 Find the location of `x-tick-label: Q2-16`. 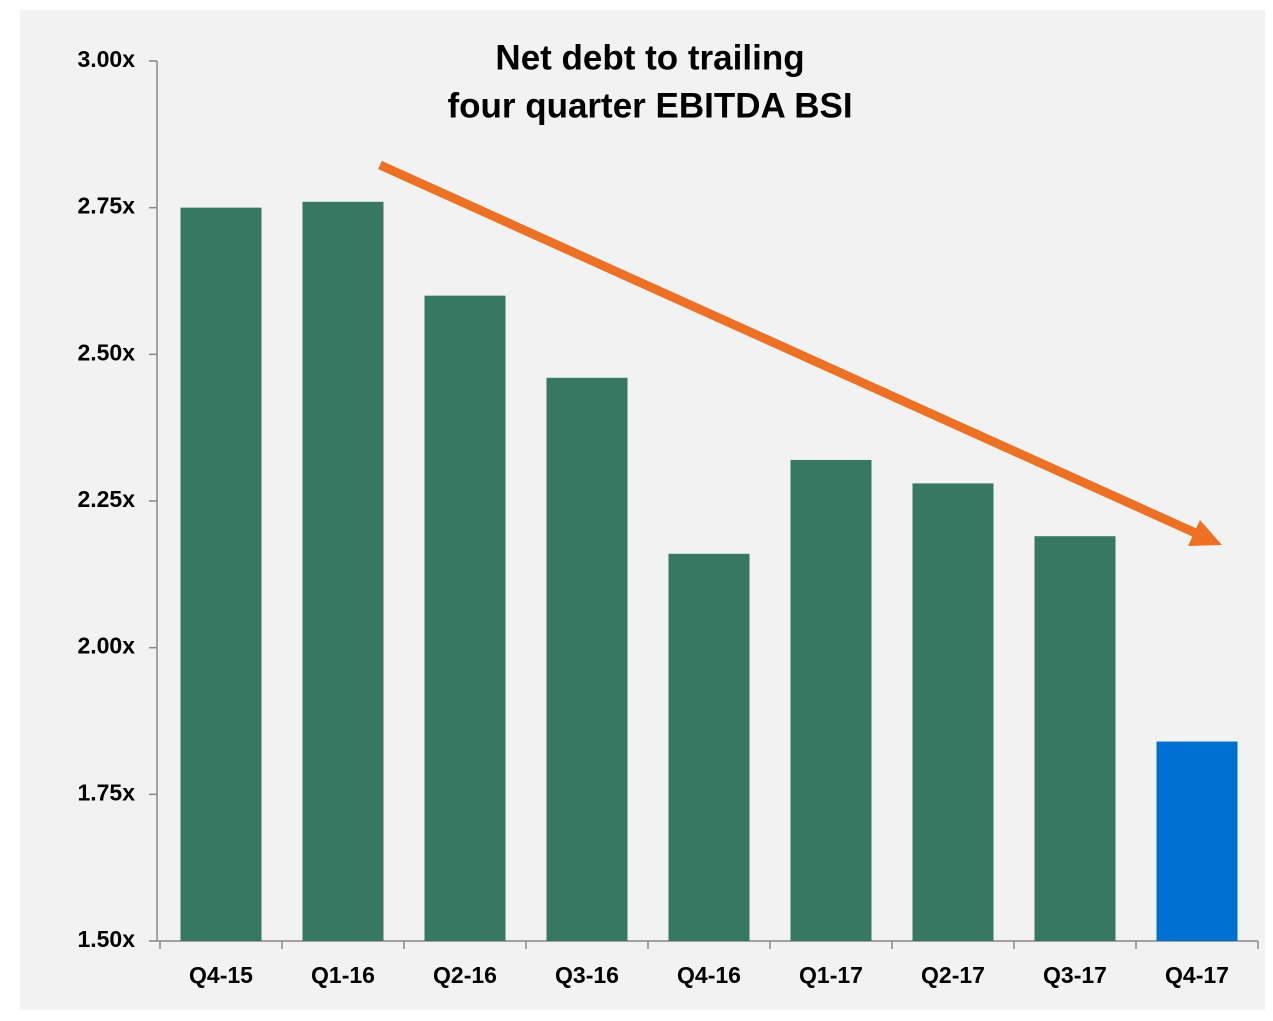

x-tick-label: Q2-16 is located at coordinates (465, 975).